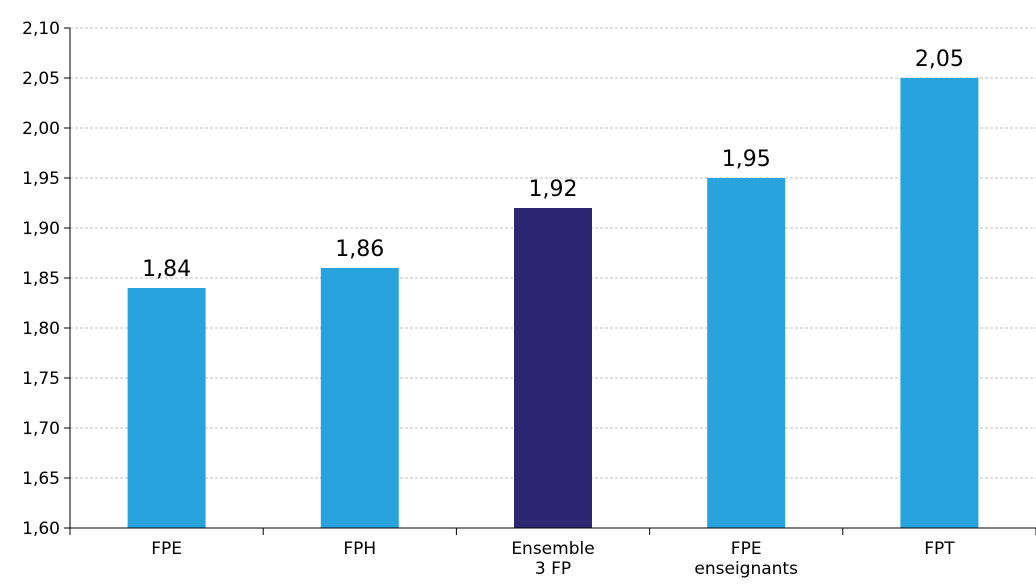 The height and width of the screenshot is (587, 1036). I want to click on category-label-0: FPE, so click(166, 549).